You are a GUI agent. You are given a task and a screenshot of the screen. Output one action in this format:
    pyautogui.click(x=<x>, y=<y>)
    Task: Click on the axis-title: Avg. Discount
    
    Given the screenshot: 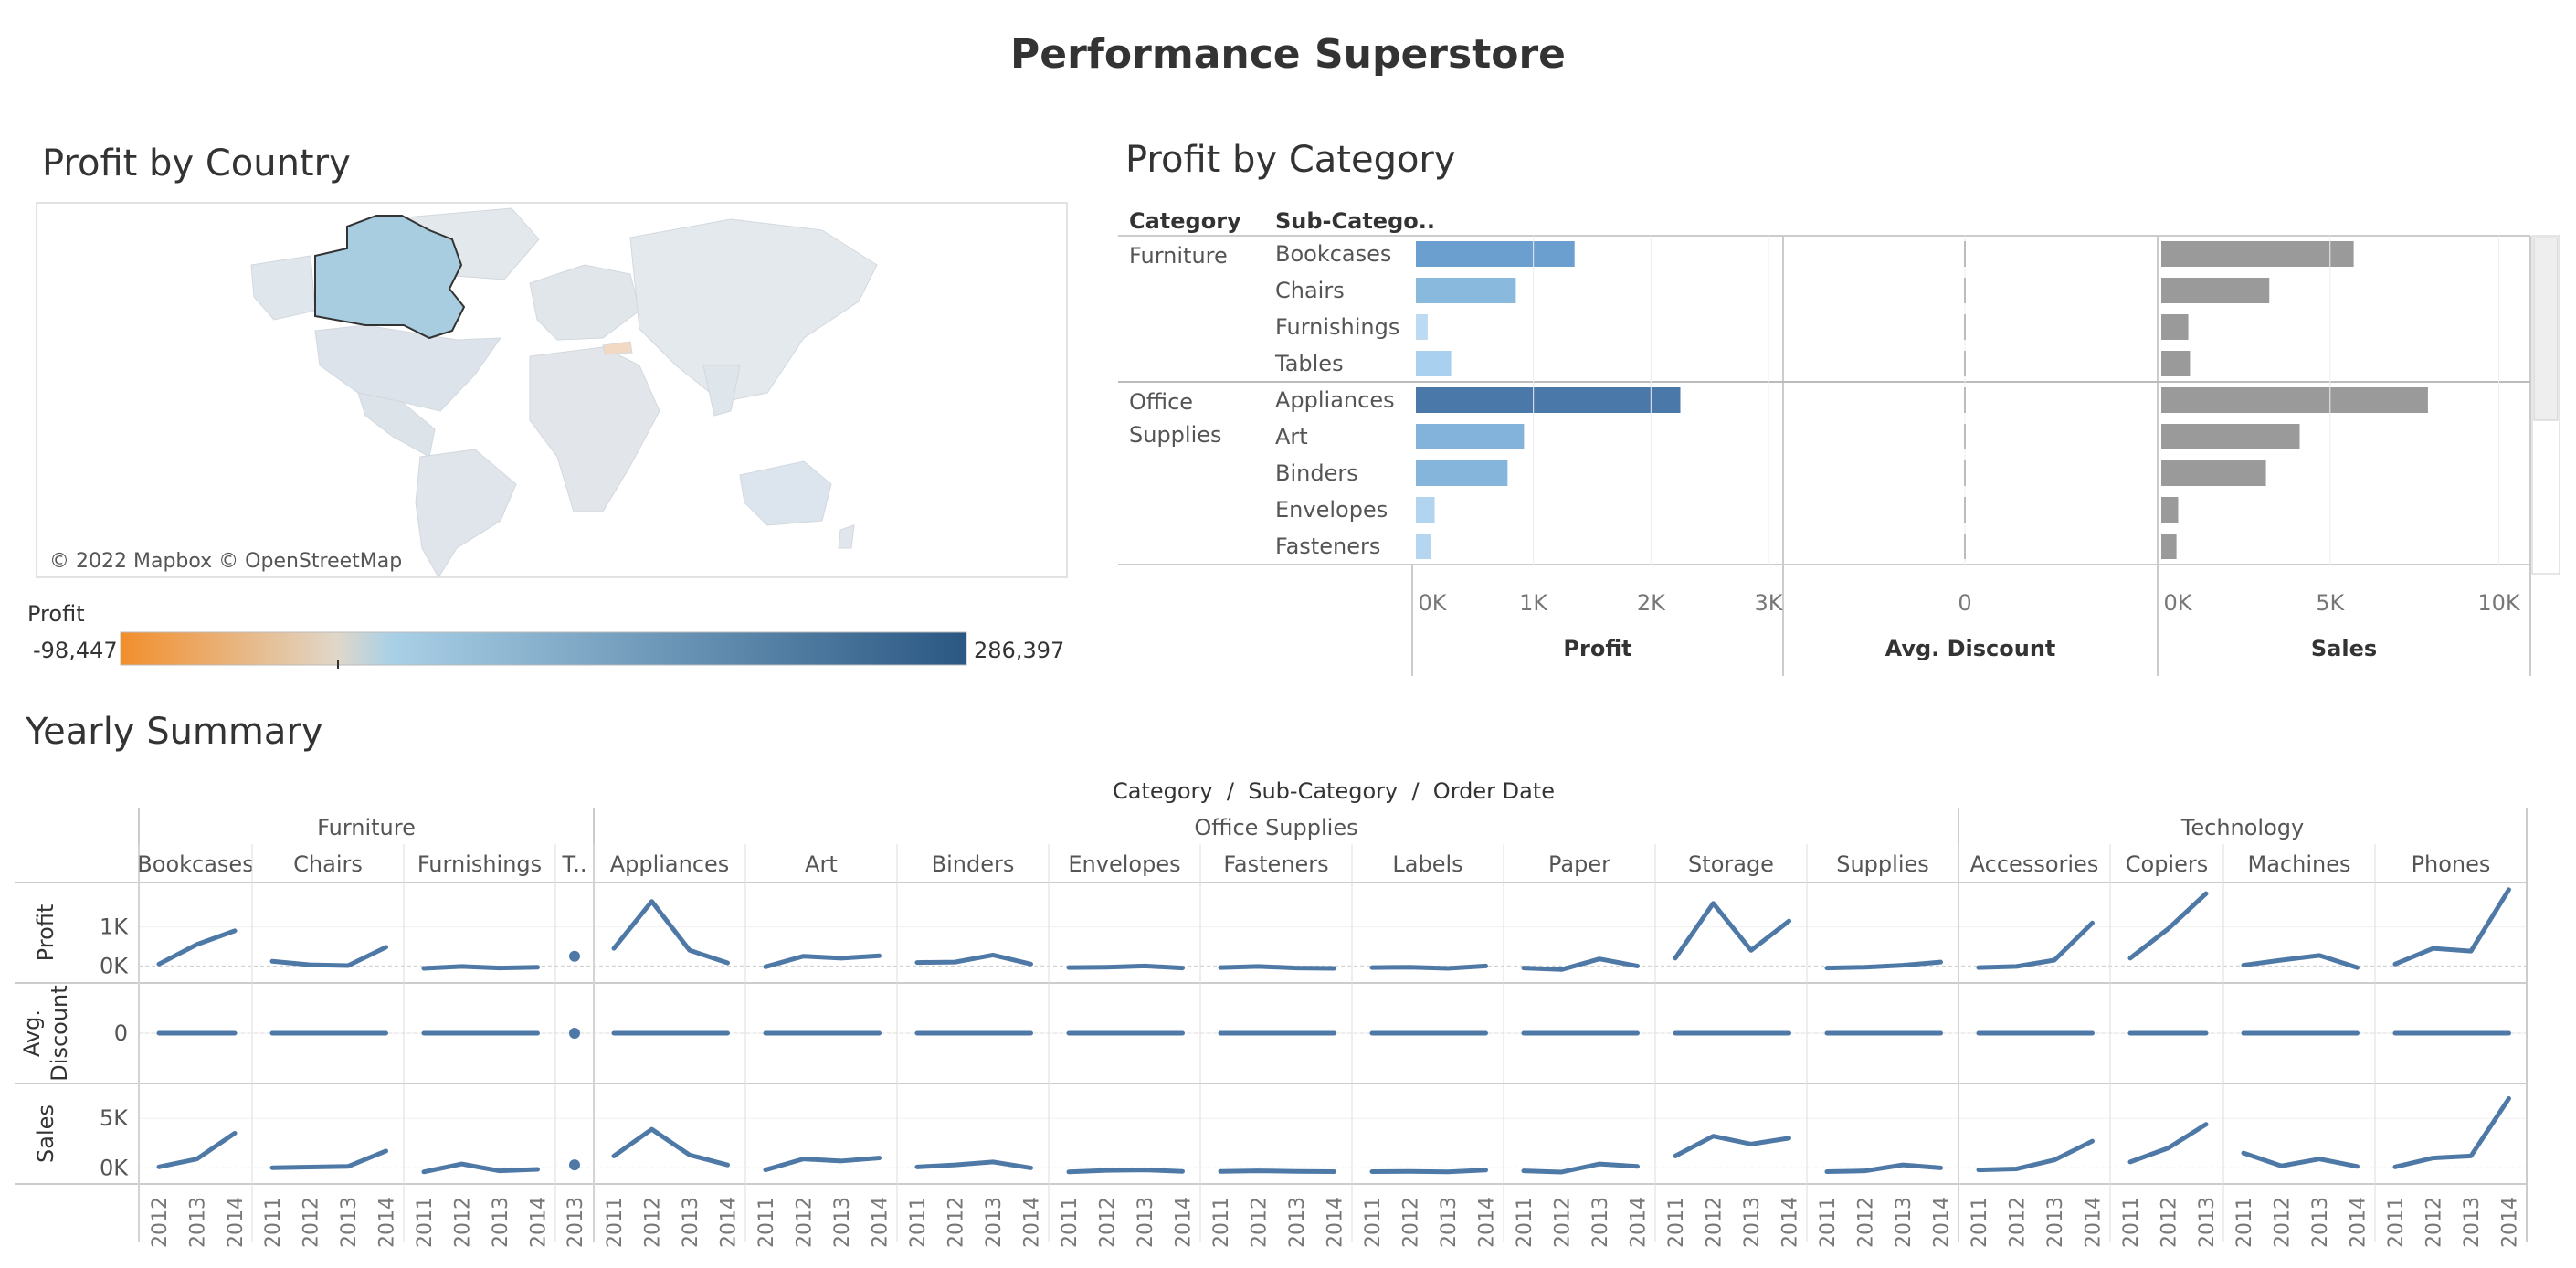 What is the action you would take?
    pyautogui.click(x=1971, y=649)
    